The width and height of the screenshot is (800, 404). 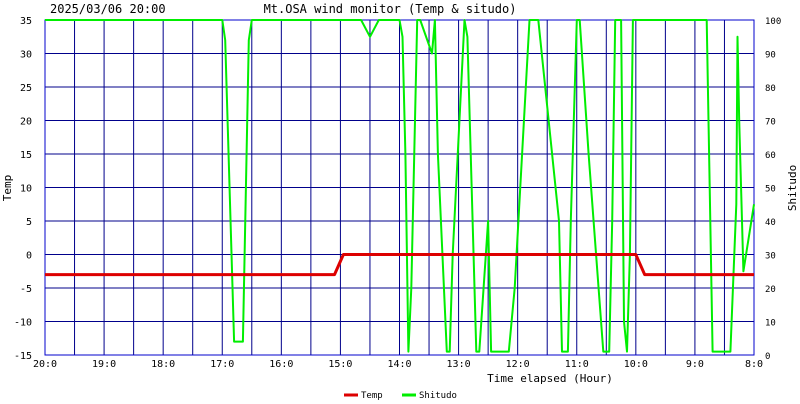 I want to click on x-tick-label: 9:0, so click(x=695, y=364).